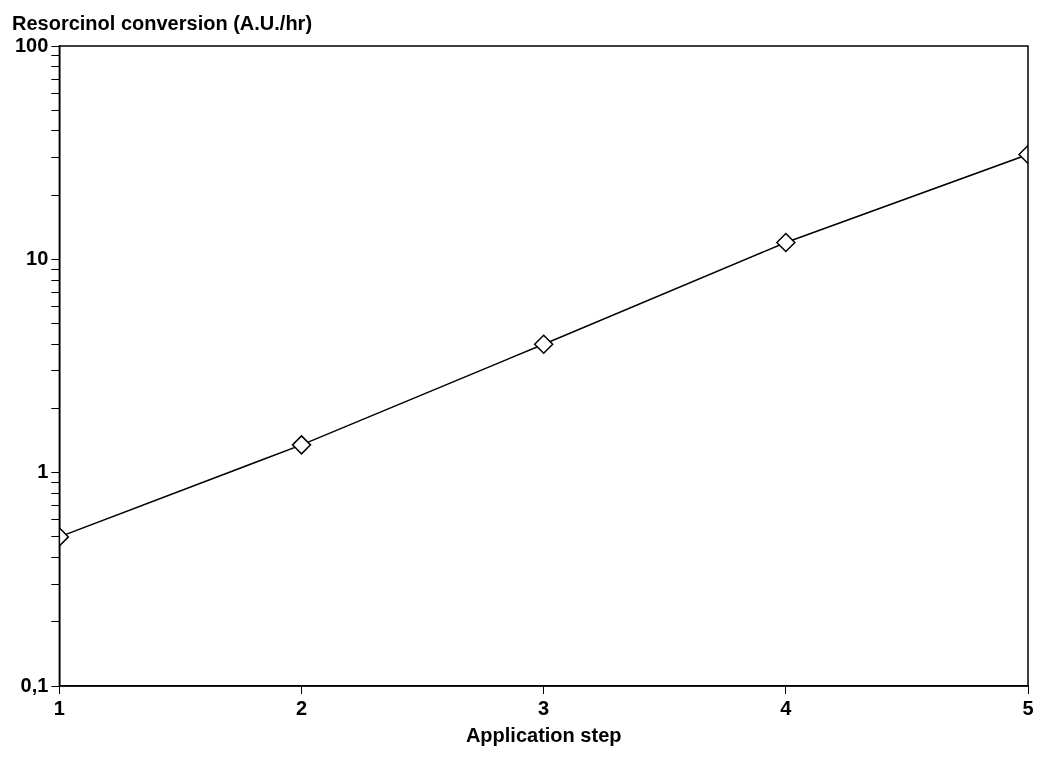  I want to click on y-axis-title: Resorcinol conversion (A.U./hr), so click(162, 22).